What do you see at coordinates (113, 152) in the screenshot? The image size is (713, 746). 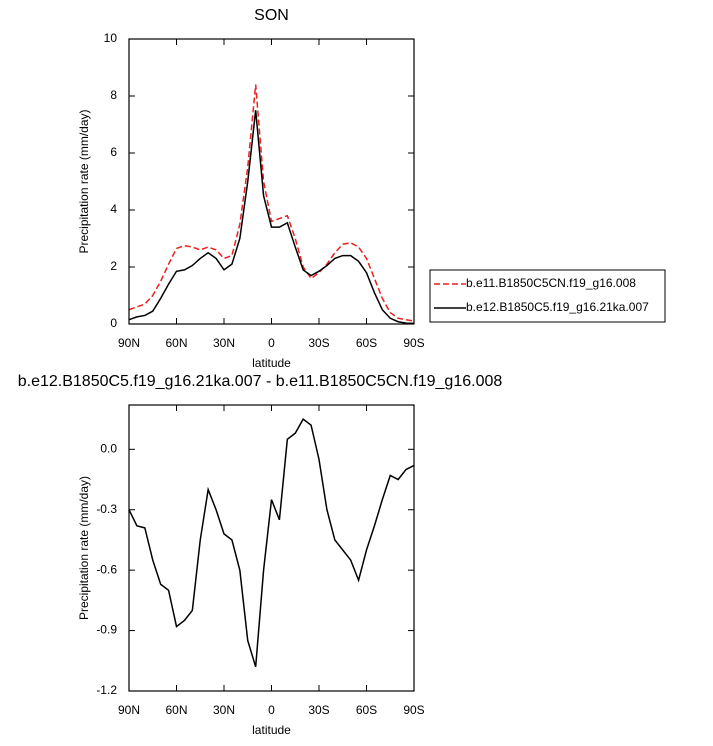 I see `y-tick-label: 6` at bounding box center [113, 152].